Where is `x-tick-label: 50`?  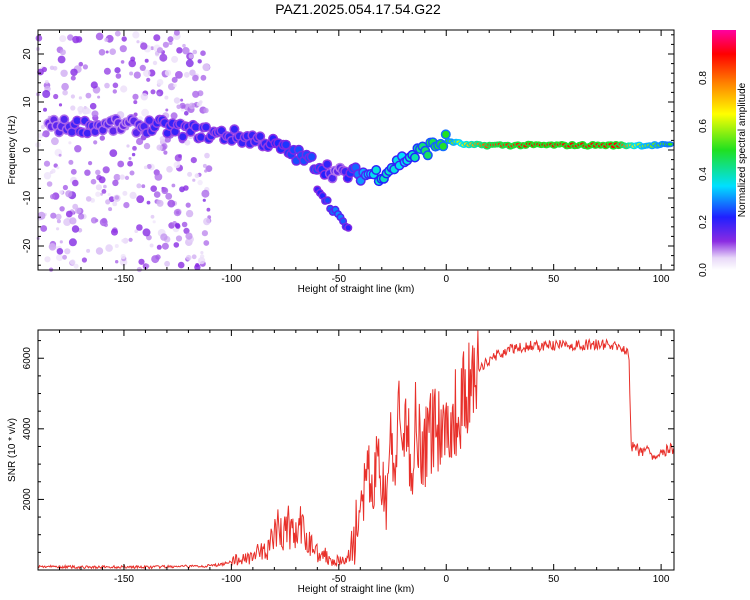
x-tick-label: 50 is located at coordinates (554, 579).